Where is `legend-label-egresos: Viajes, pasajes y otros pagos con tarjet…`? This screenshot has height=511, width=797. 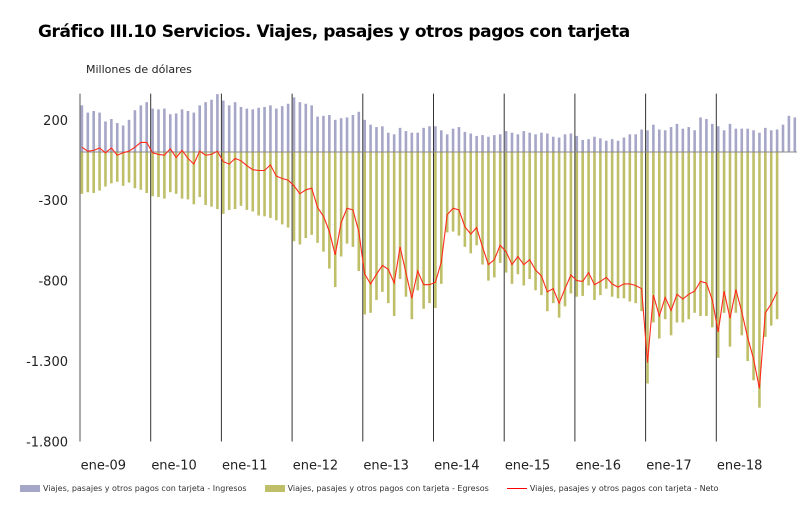 legend-label-egresos: Viajes, pasajes y otros pagos con tarjet… is located at coordinates (388, 488).